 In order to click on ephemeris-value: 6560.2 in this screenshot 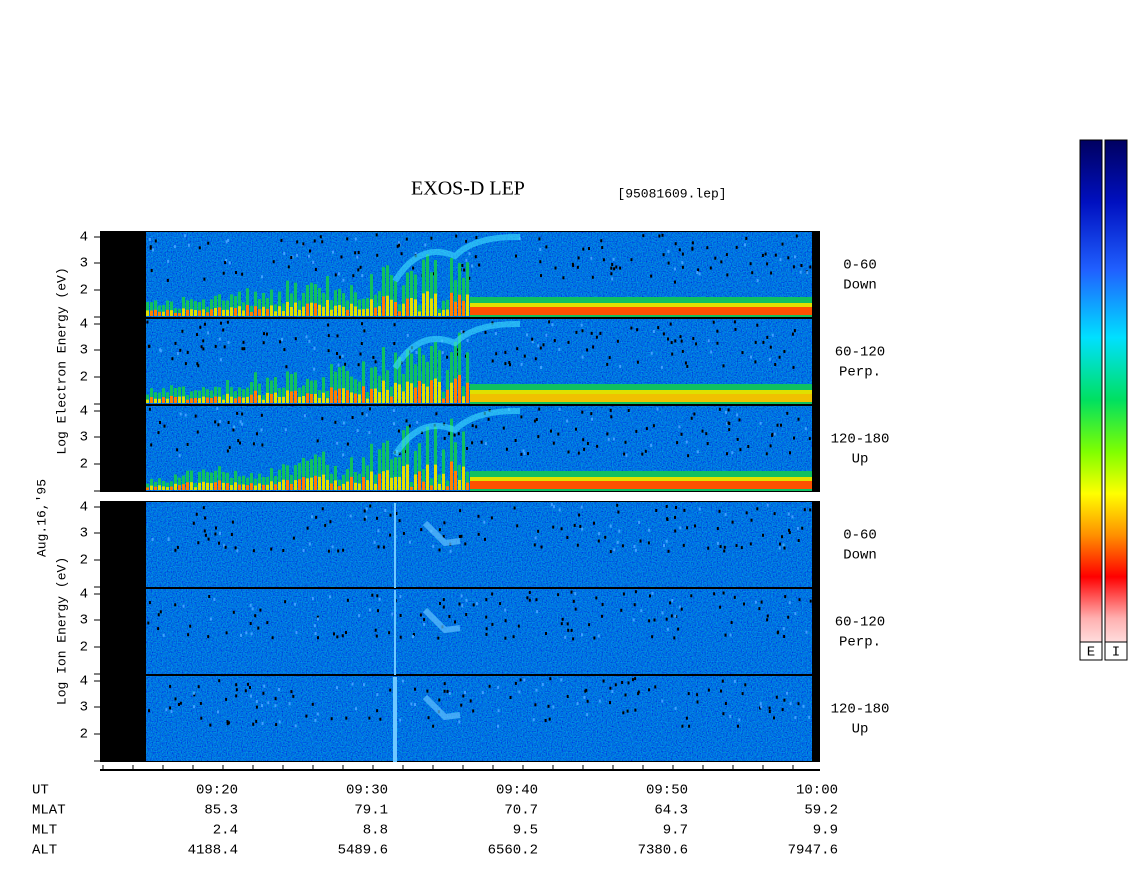, I will do `click(513, 851)`.